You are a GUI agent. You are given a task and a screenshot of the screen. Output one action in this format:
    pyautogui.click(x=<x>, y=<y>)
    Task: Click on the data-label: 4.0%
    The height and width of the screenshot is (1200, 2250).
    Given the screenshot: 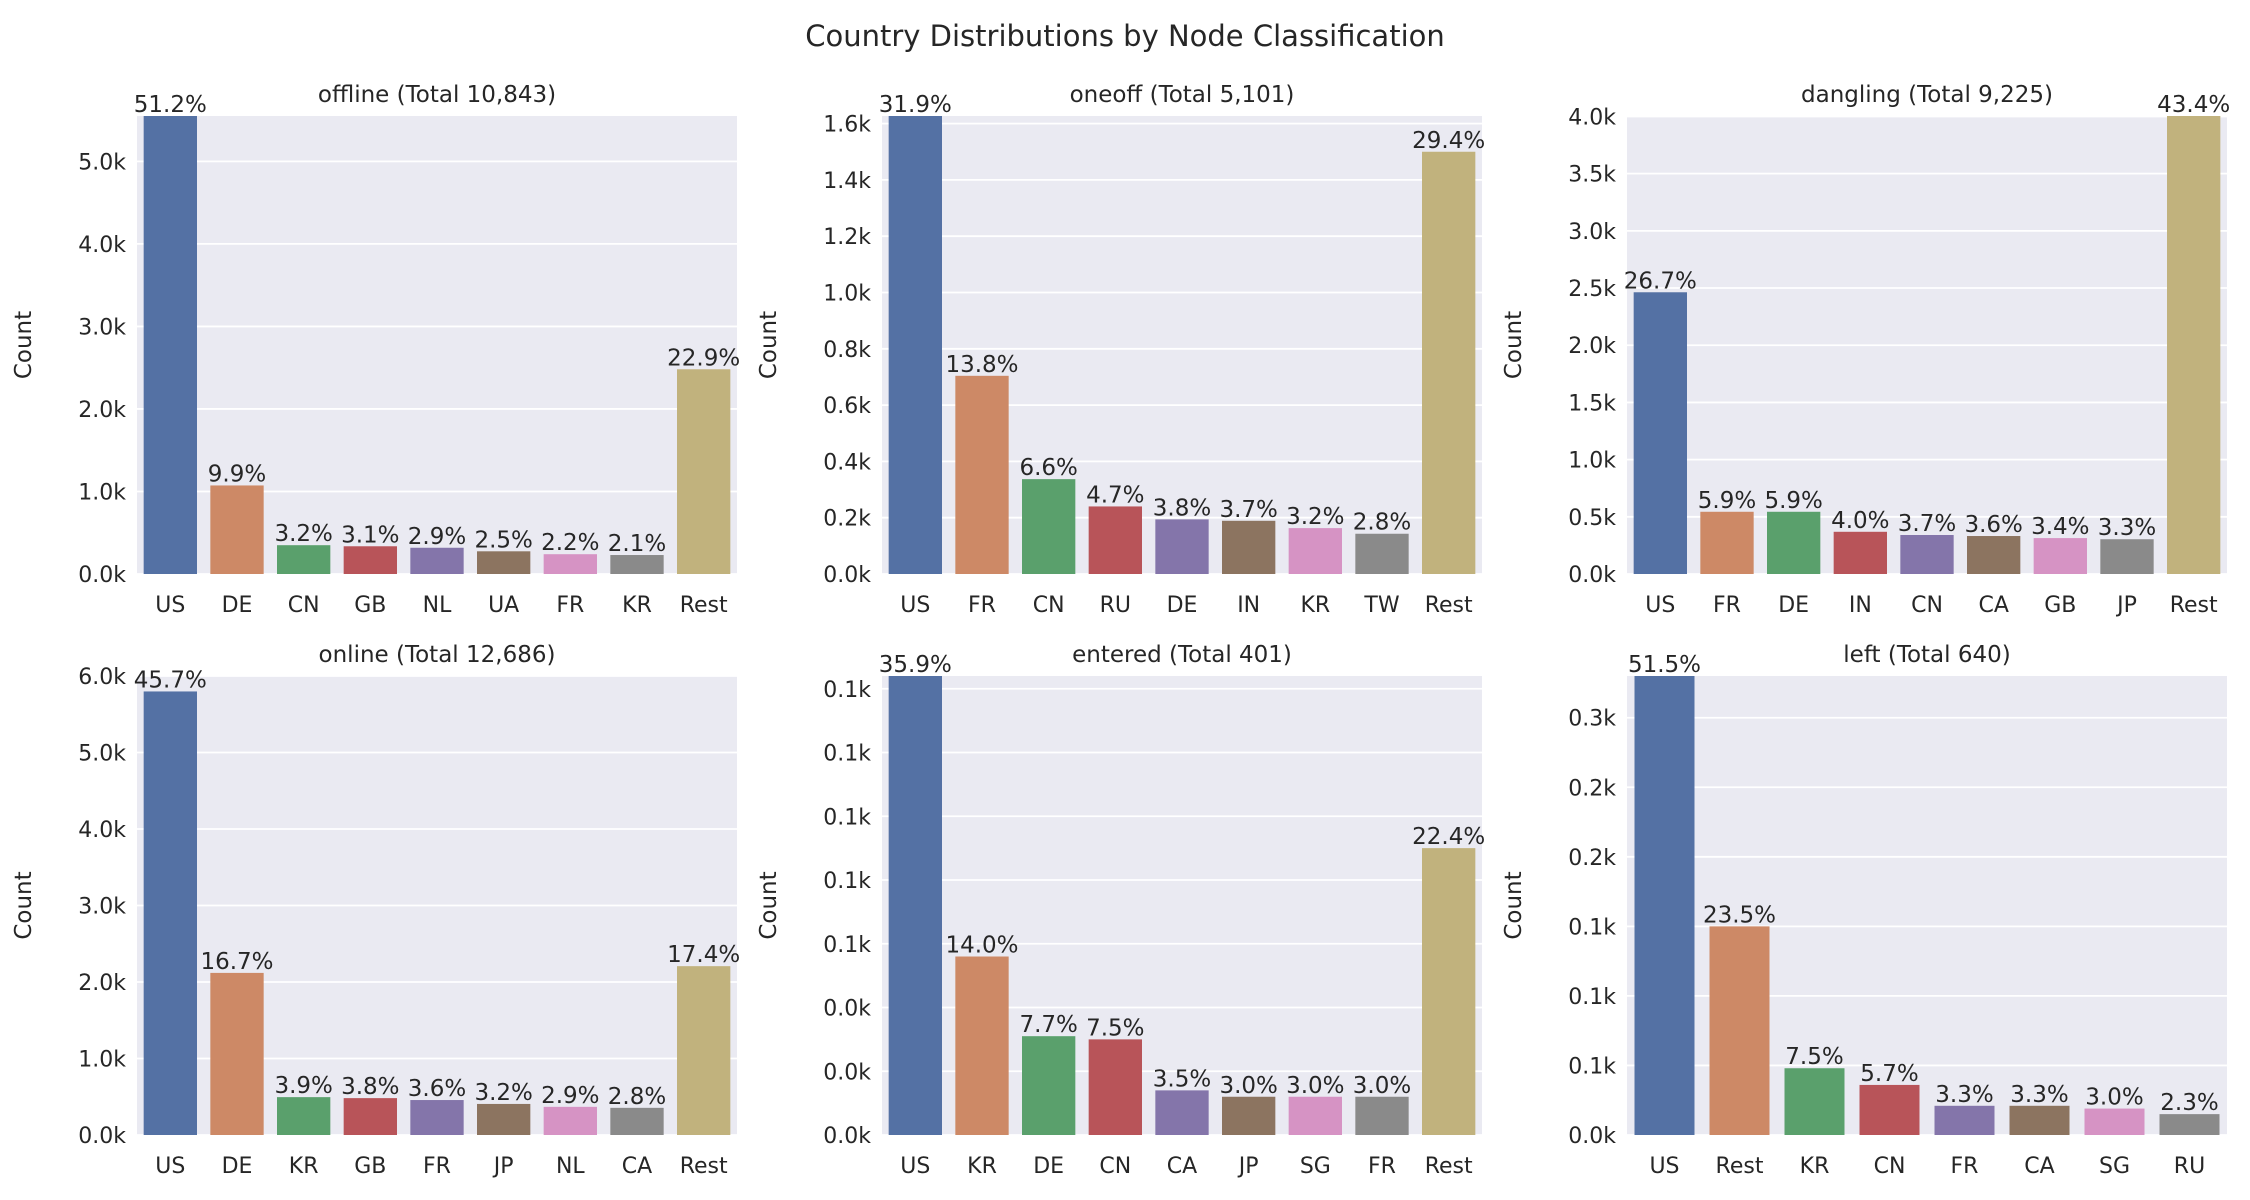 What is the action you would take?
    pyautogui.click(x=1860, y=521)
    